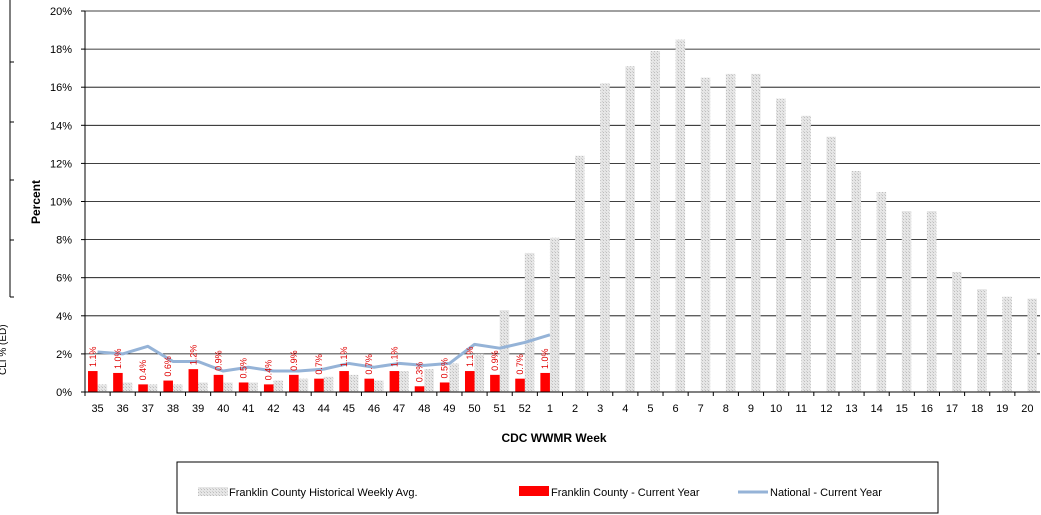 This screenshot has width=1041, height=515. I want to click on x-tick-label: 1, so click(550, 409).